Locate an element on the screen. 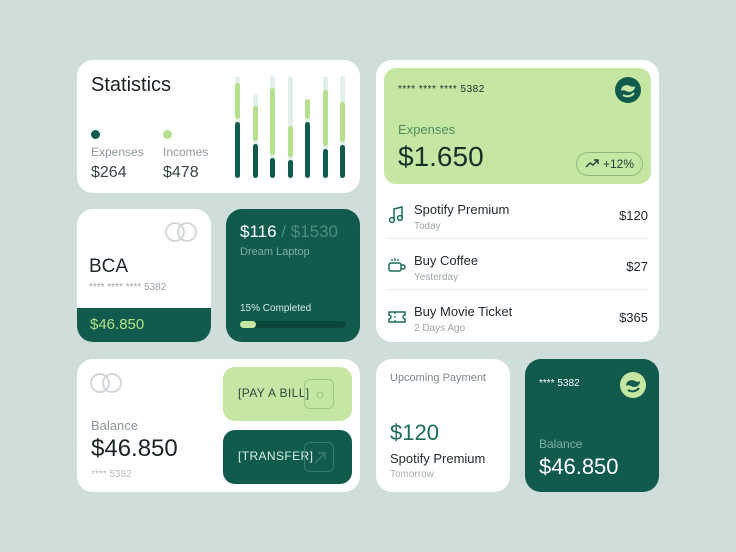  upcoming-when: Tomorrow is located at coordinates (412, 474).